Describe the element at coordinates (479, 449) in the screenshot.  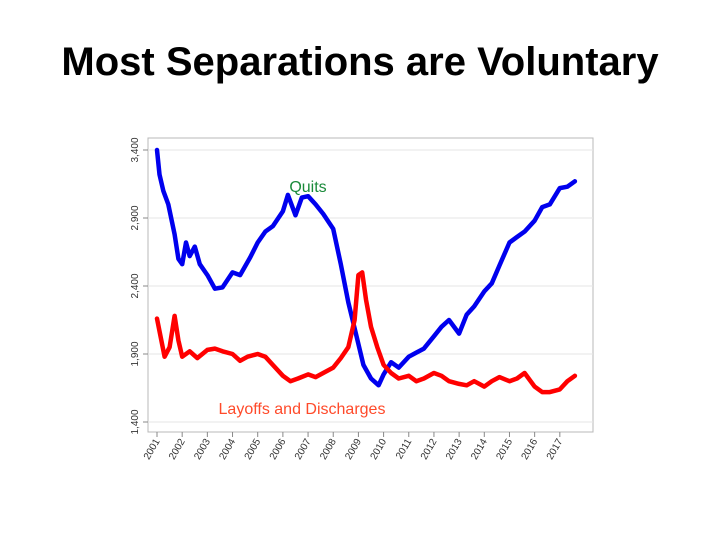
I see `x-tick-label: 2014` at that location.